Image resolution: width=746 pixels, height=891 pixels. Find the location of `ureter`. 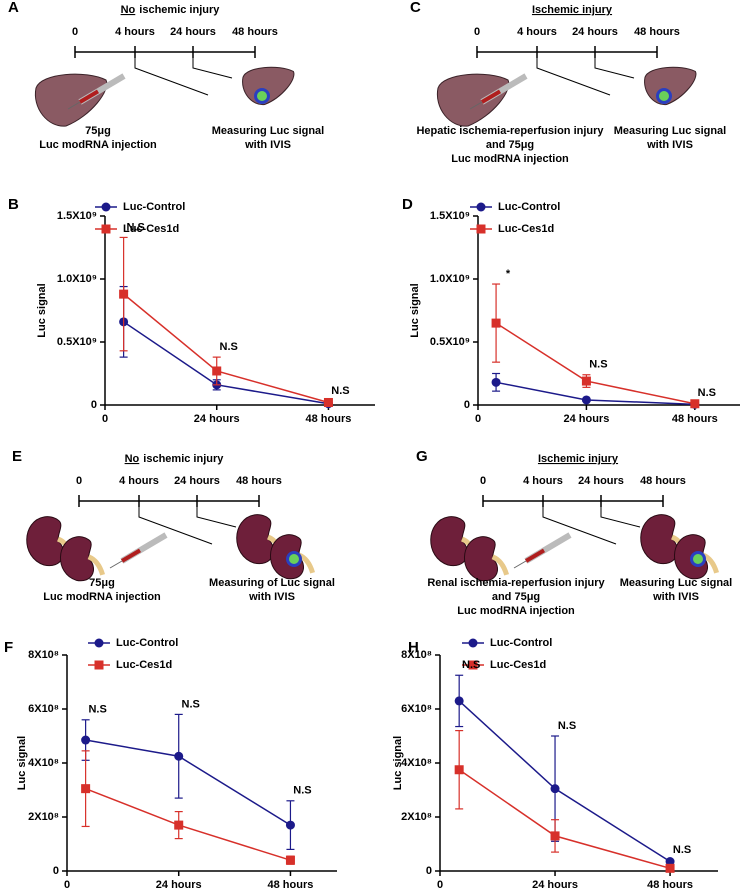

ureter is located at coordinates (96, 565).